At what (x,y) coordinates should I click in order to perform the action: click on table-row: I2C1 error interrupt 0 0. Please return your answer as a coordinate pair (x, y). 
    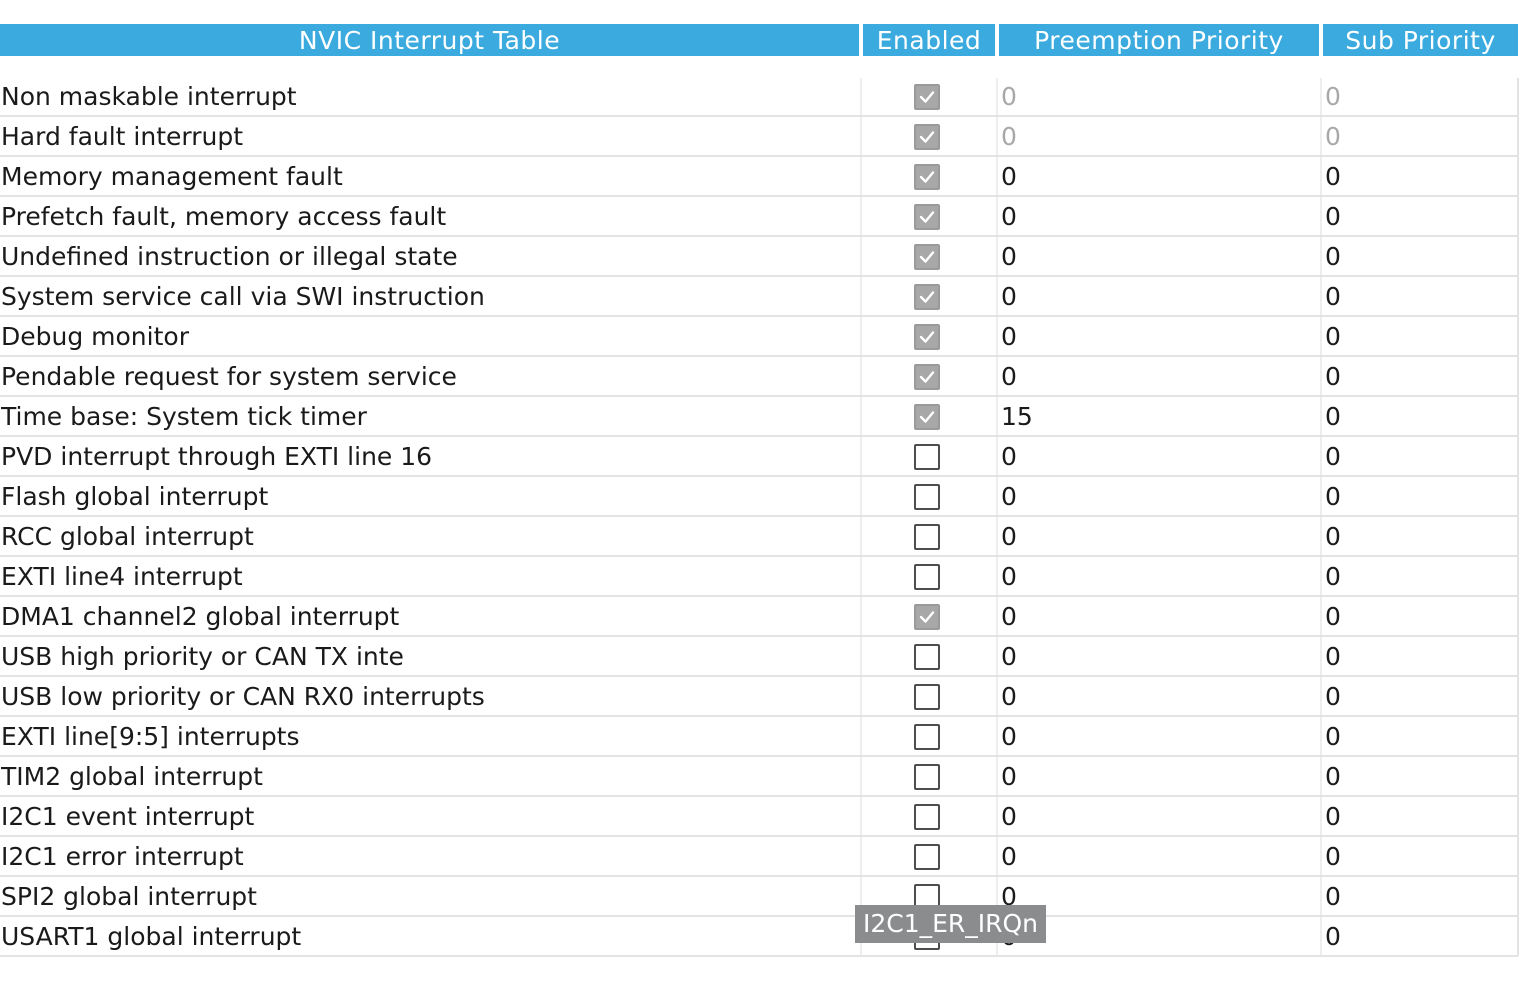
    Looking at the image, I should click on (759, 857).